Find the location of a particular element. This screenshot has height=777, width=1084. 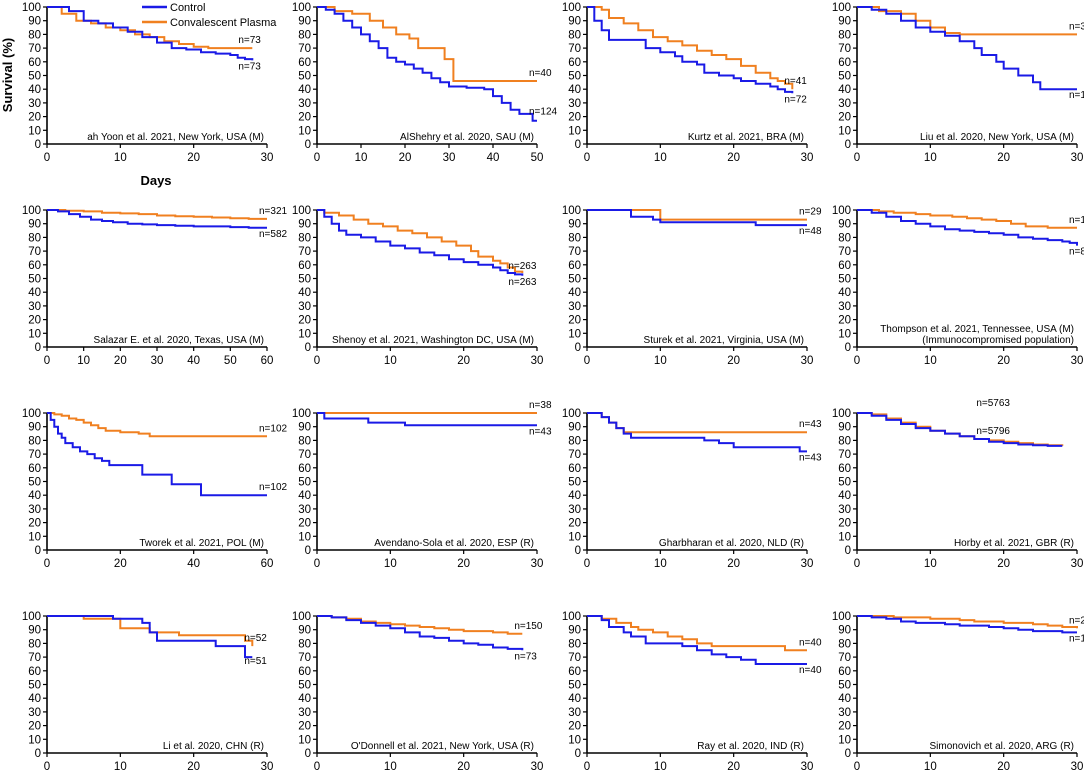

panel-caption: Tworek et al. 2021, POL (M) is located at coordinates (201, 543).